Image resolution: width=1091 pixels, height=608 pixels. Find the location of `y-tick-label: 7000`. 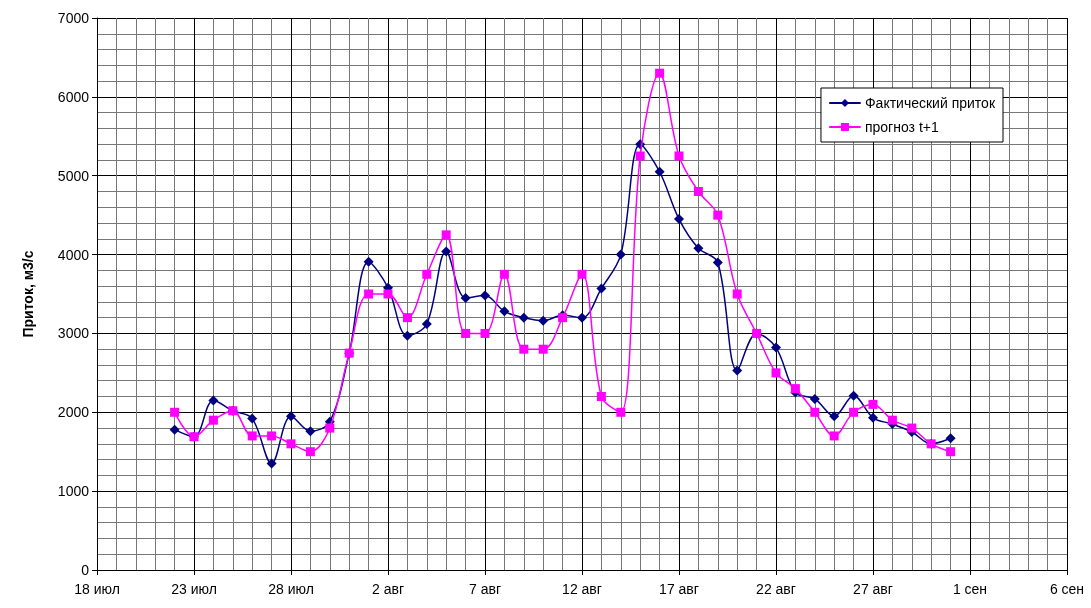

y-tick-label: 7000 is located at coordinates (73, 18).